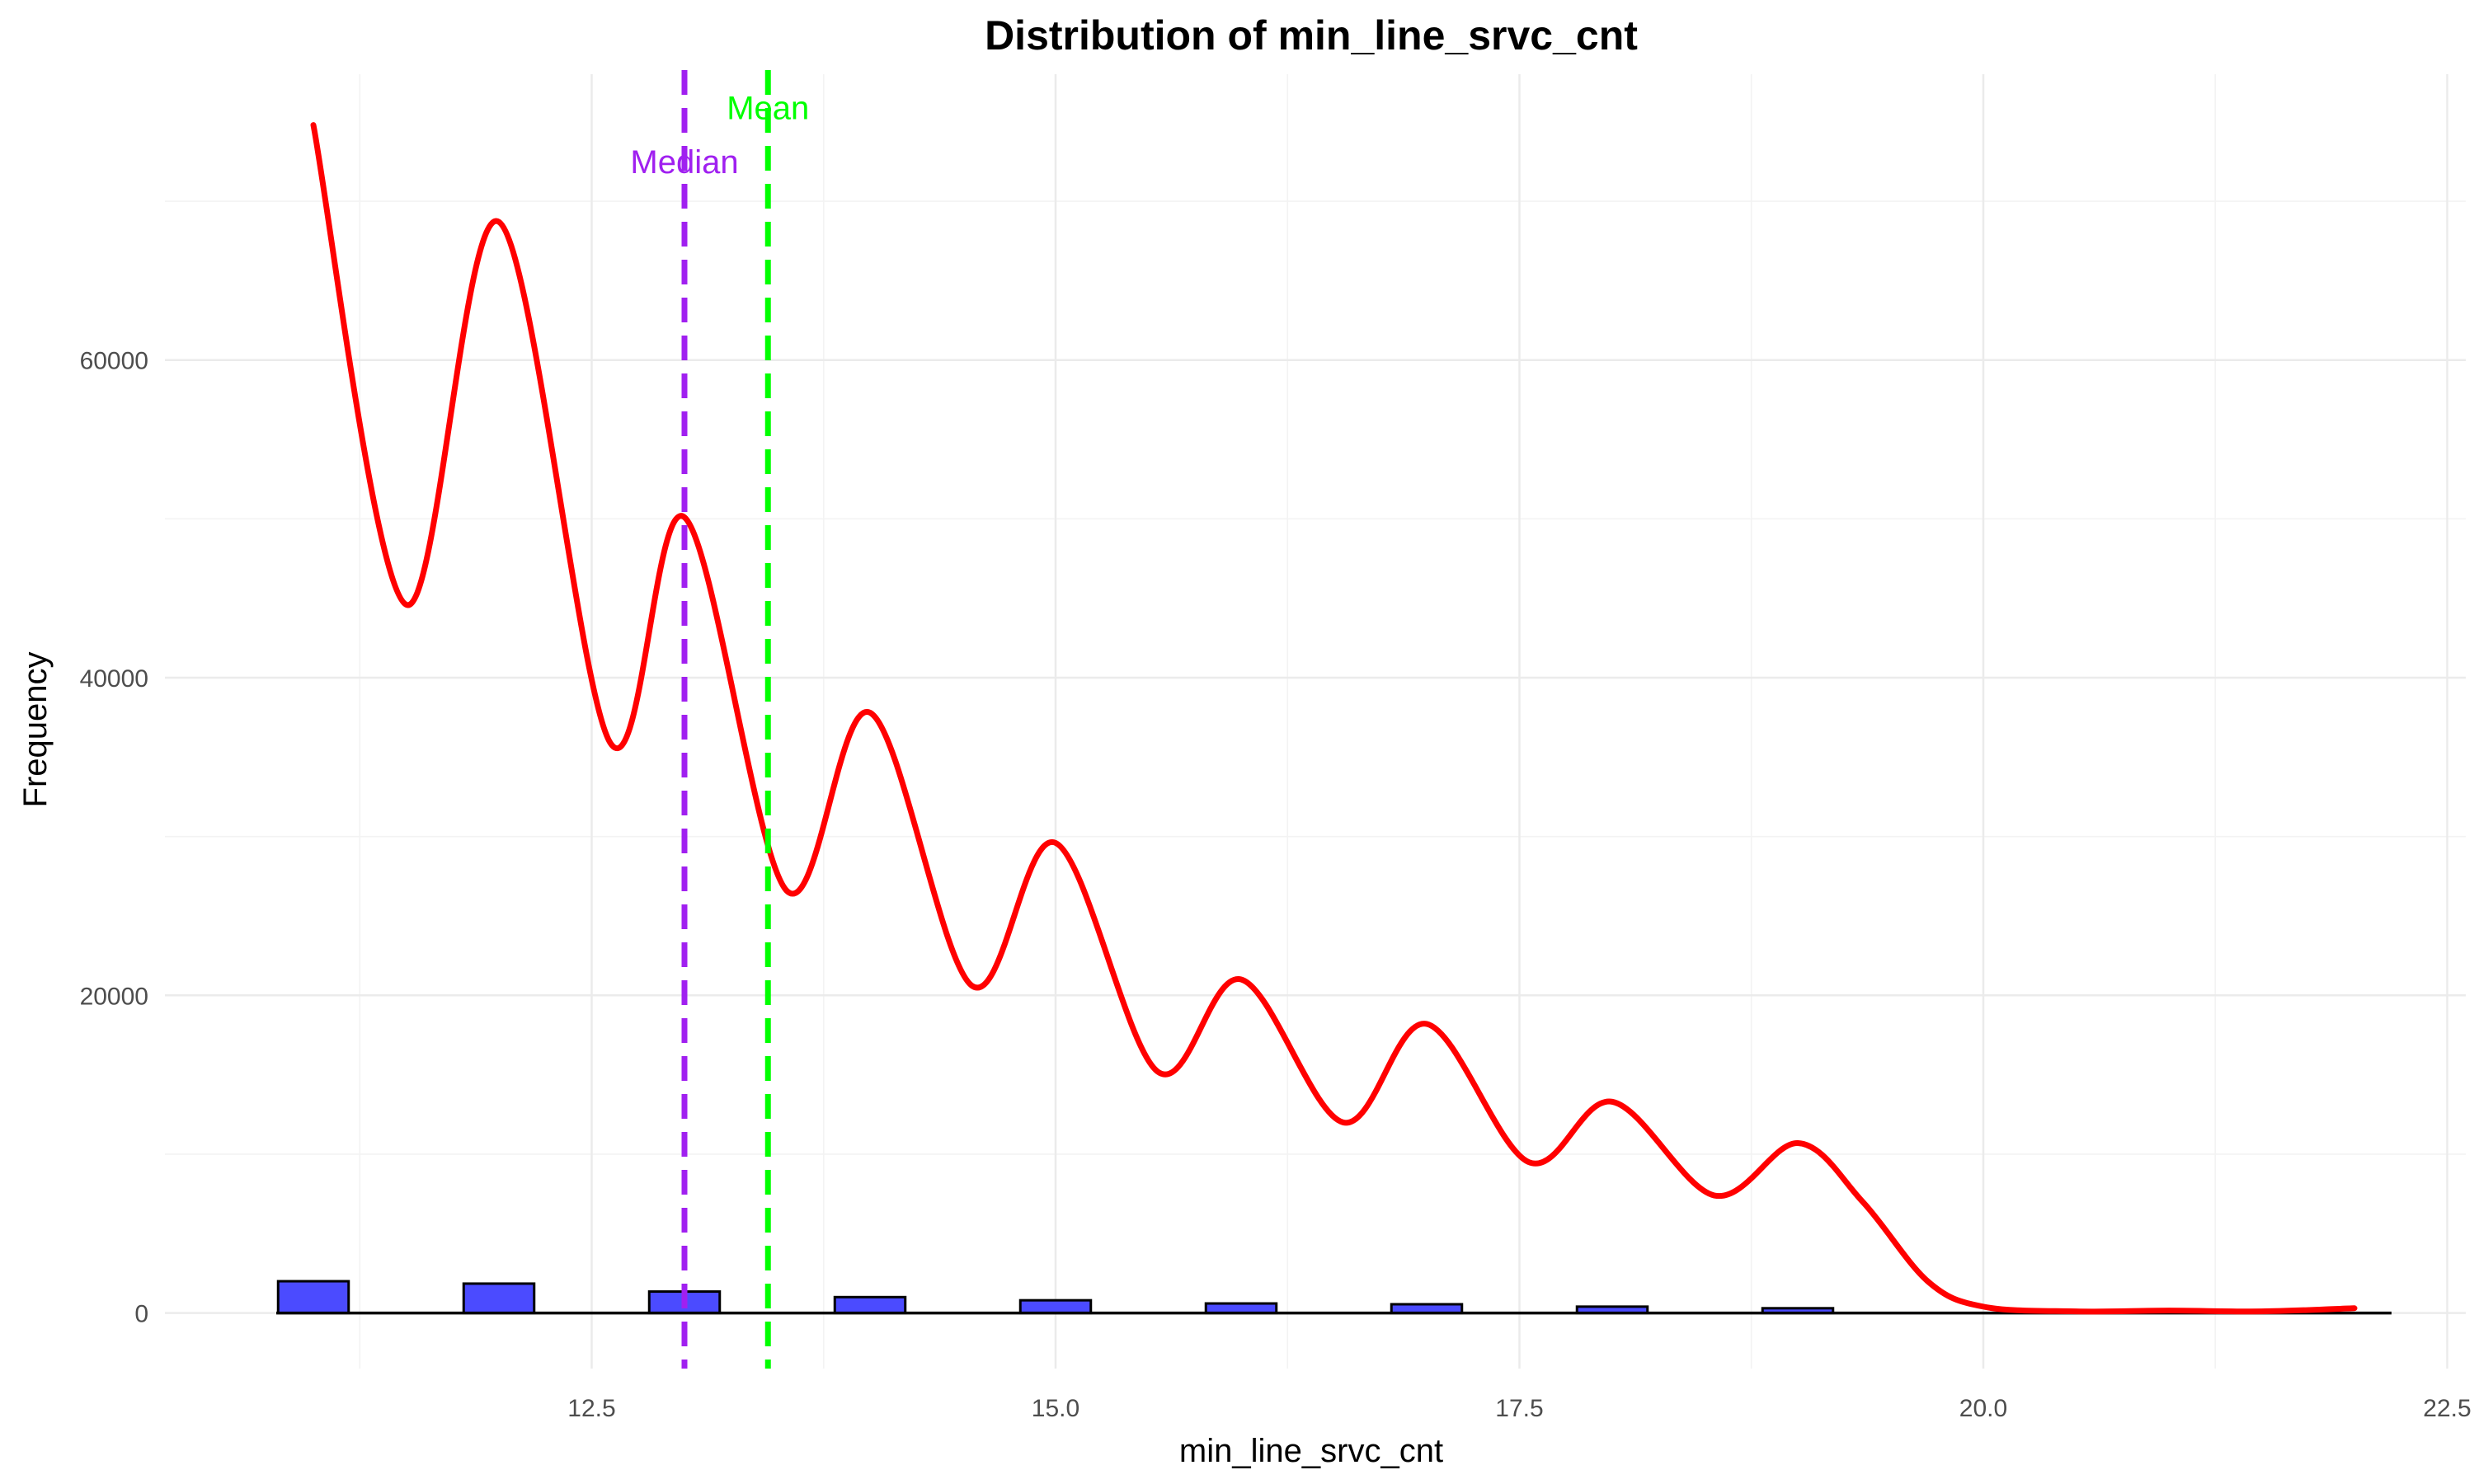 The image size is (2474, 1484). What do you see at coordinates (114, 996) in the screenshot?
I see `y-tick-label: 20000` at bounding box center [114, 996].